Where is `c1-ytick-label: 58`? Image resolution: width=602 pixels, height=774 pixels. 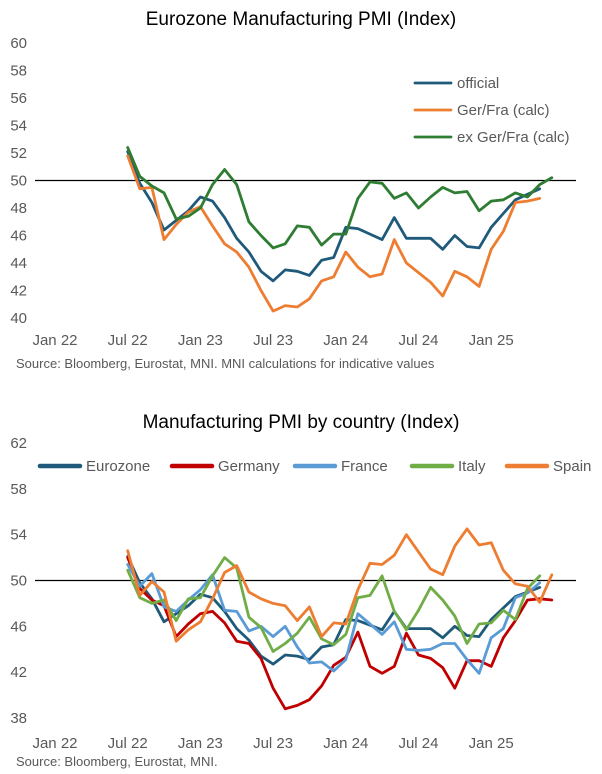 c1-ytick-label: 58 is located at coordinates (18, 71).